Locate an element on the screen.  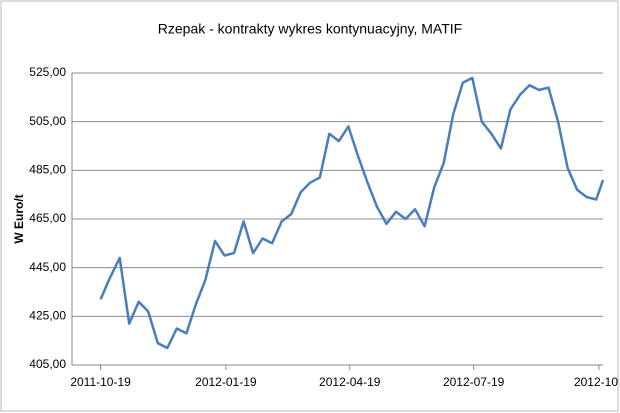
x-tick-label: 2012-07-19 is located at coordinates (474, 382).